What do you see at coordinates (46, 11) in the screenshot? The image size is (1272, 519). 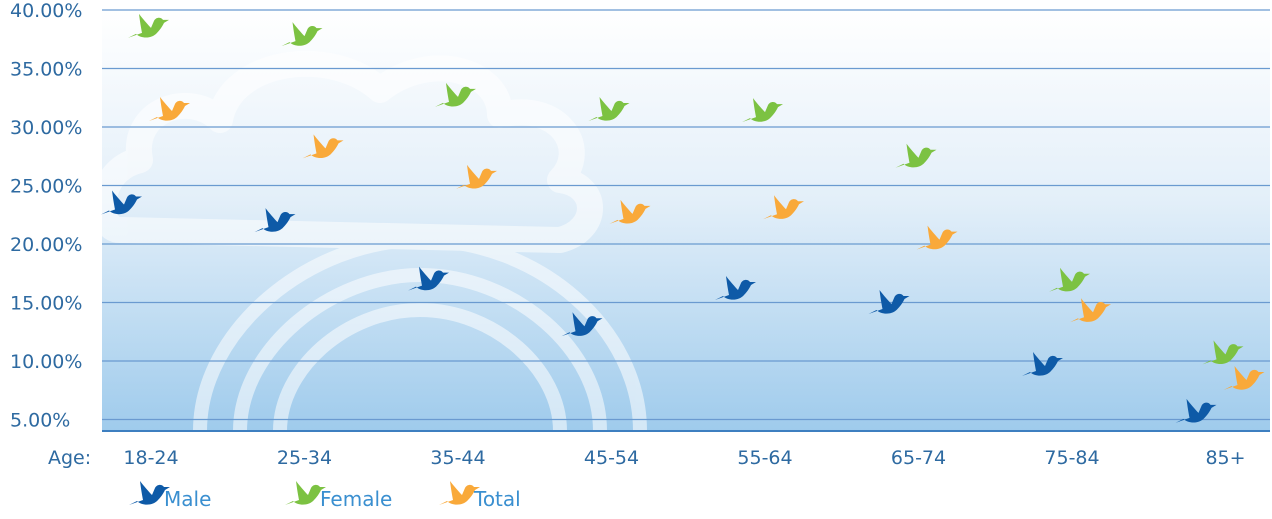 I see `y-tick-label: 40.00%` at bounding box center [46, 11].